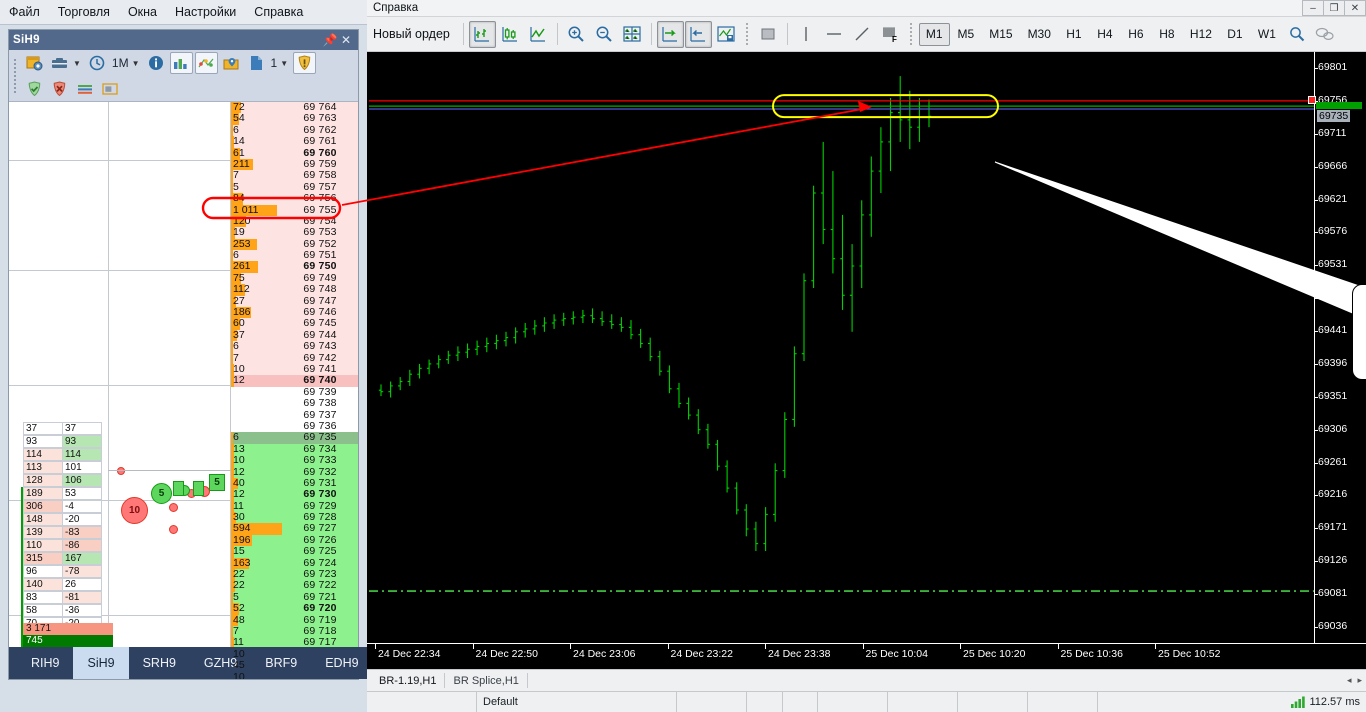 Image resolution: width=1366 pixels, height=712 pixels. I want to click on search-icon, so click(1297, 34).